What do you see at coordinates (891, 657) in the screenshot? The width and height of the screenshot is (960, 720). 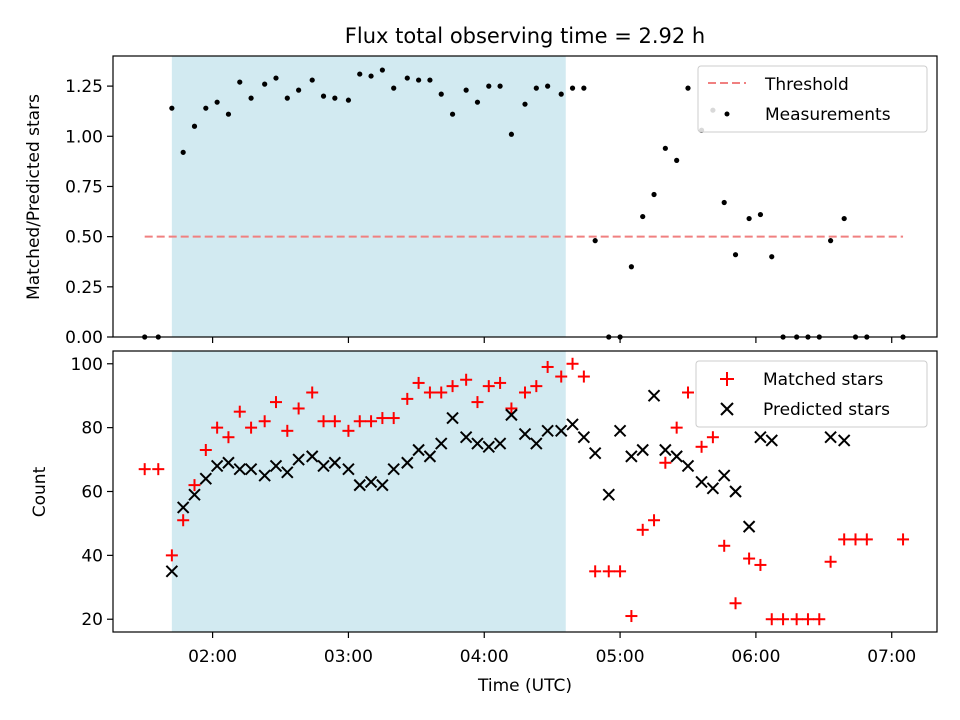 I see `bottom-x-tick-label: 07:00` at bounding box center [891, 657].